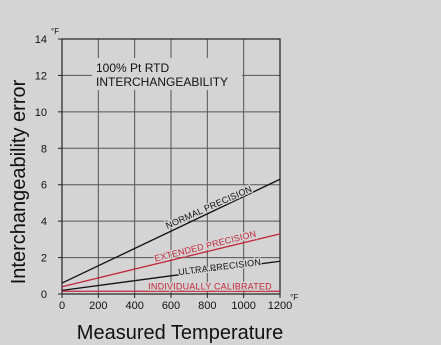 The width and height of the screenshot is (441, 345). Describe the element at coordinates (171, 306) in the screenshot. I see `x-tick-label: 600` at that location.